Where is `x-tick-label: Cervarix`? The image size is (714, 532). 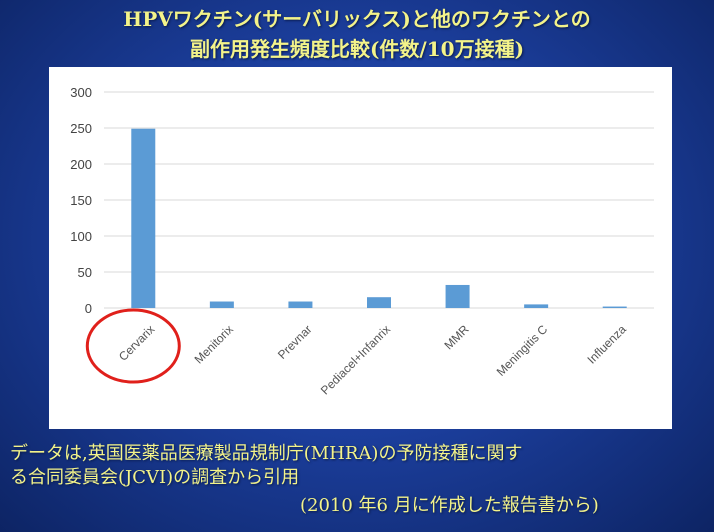 x-tick-label: Cervarix is located at coordinates (136, 342).